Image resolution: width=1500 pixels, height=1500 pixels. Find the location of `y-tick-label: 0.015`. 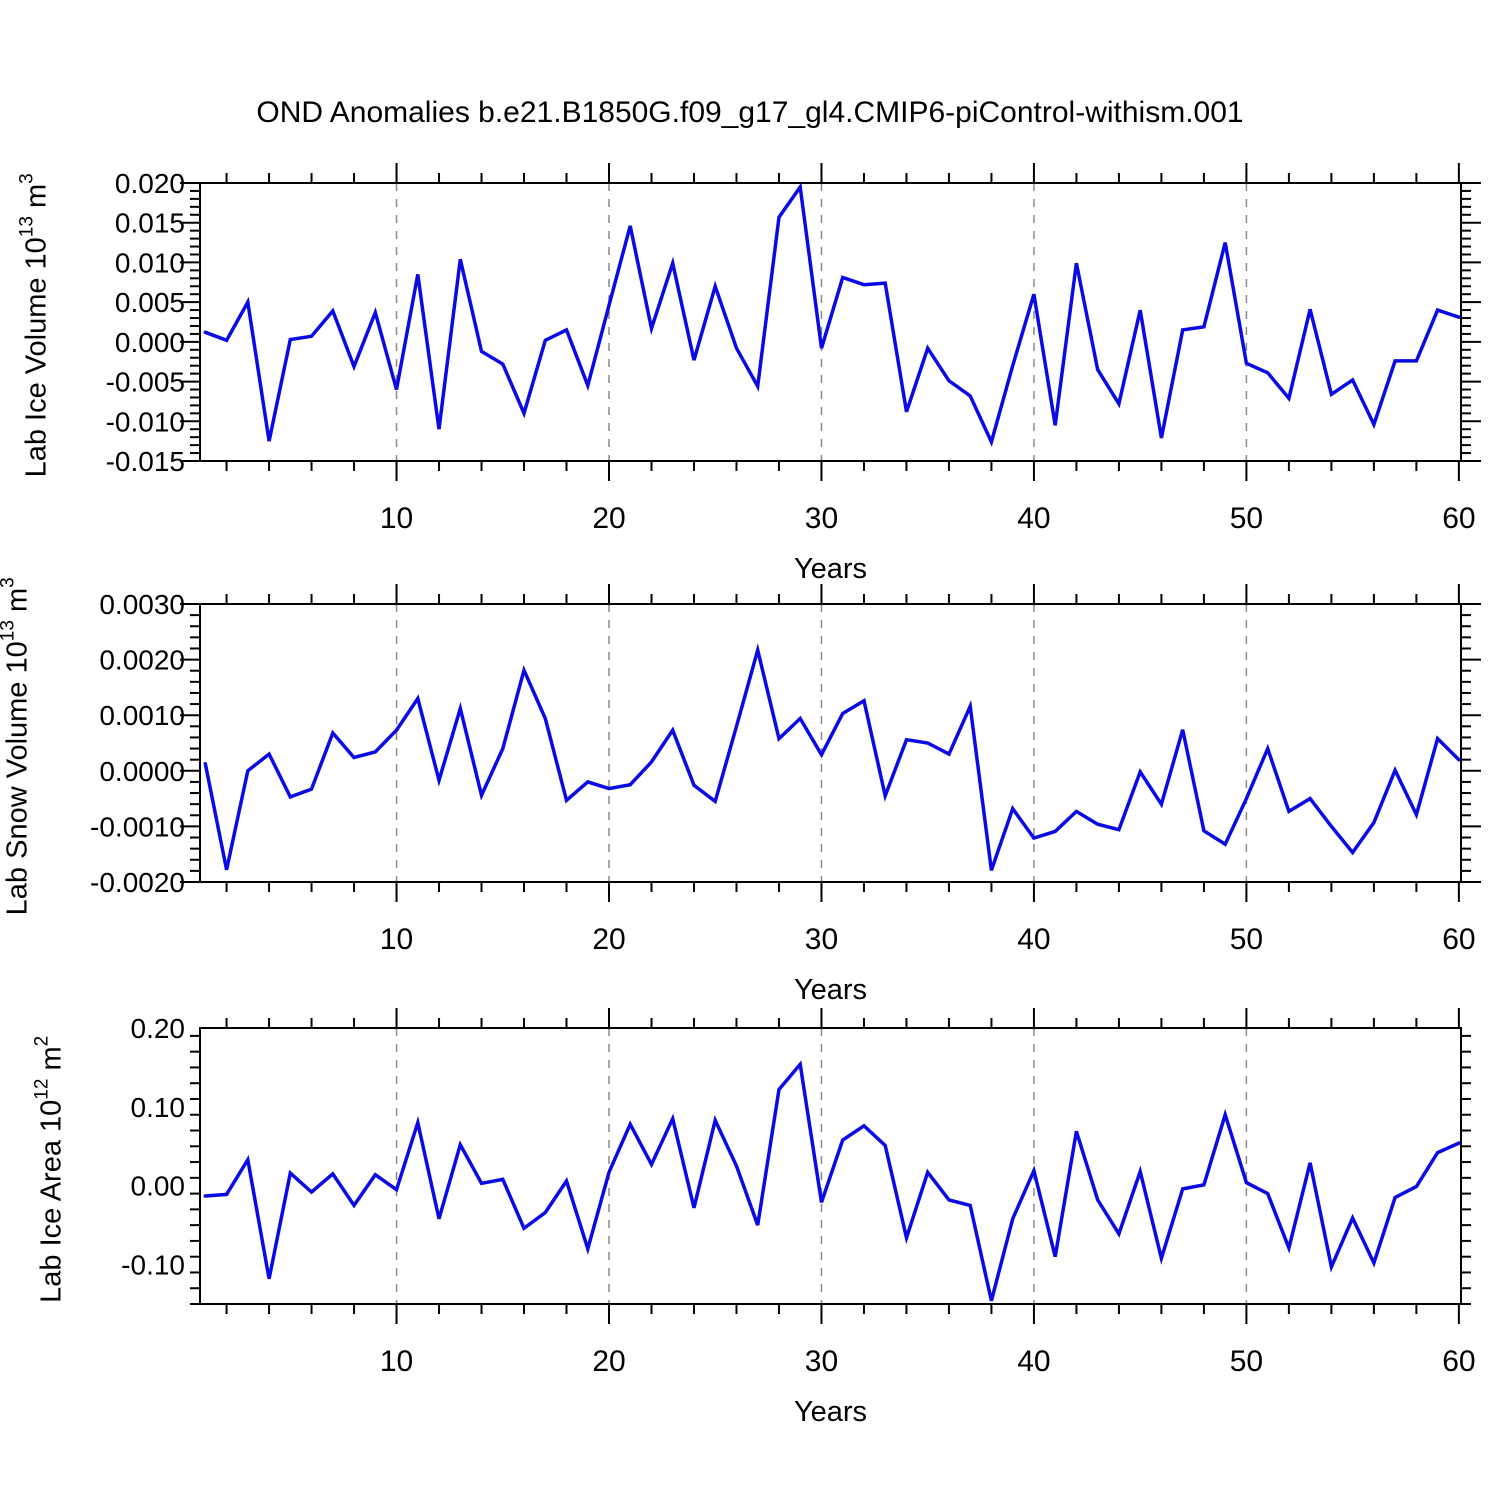

y-tick-label: 0.015 is located at coordinates (150, 223).